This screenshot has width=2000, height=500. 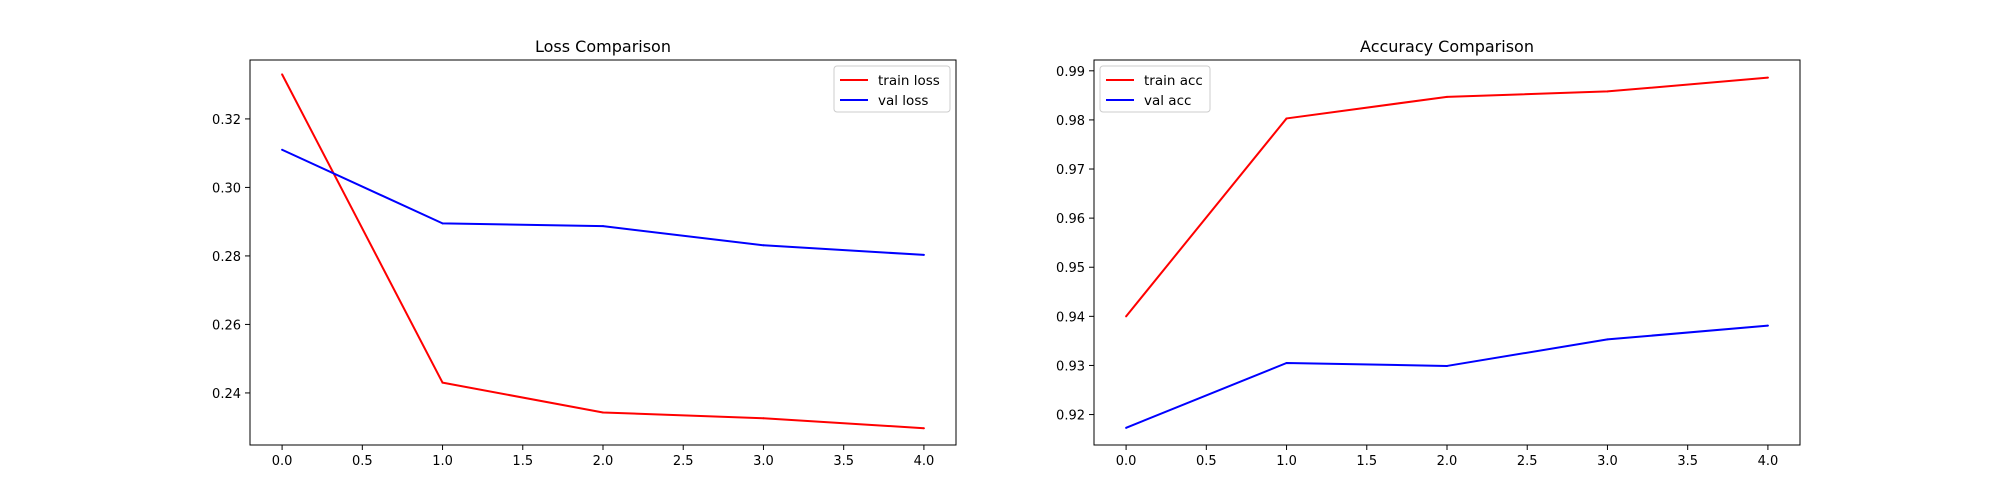 I want to click on y-tick-label: 0.28, so click(x=226, y=257).